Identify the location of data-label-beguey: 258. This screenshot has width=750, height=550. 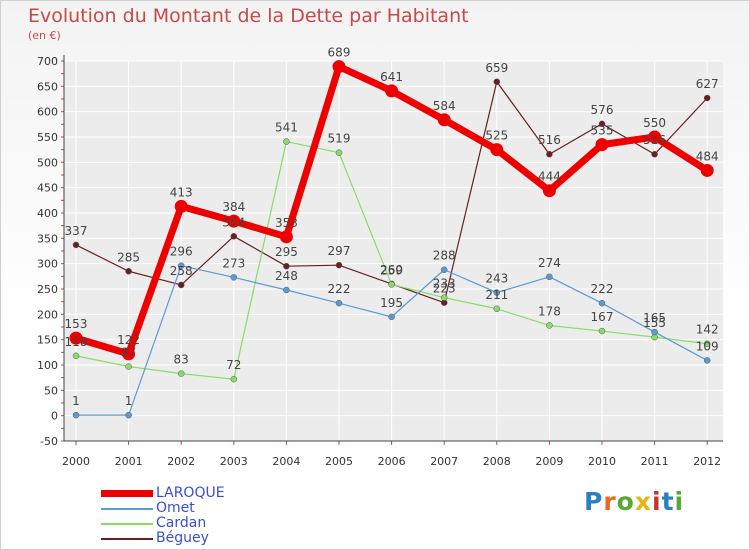
(181, 271).